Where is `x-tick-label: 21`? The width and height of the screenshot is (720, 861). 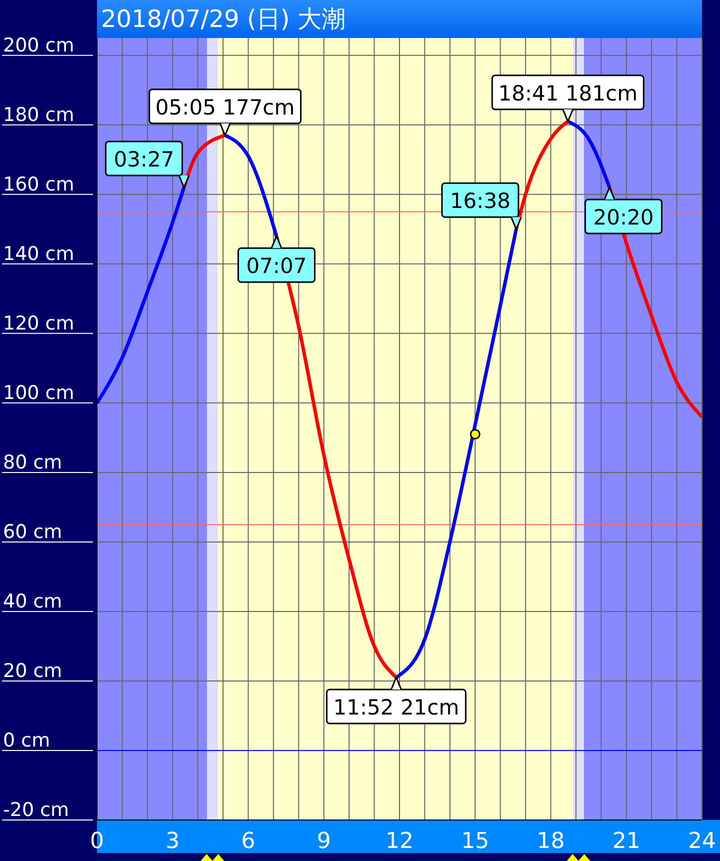
x-tick-label: 21 is located at coordinates (626, 841).